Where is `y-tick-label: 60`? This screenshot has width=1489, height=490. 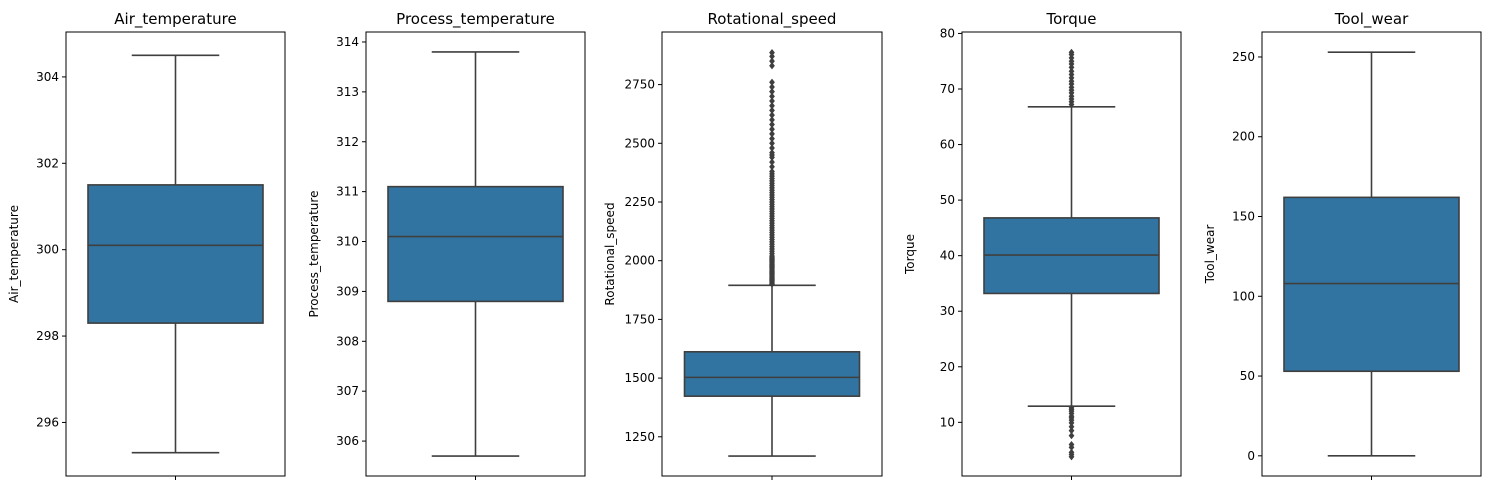 y-tick-label: 60 is located at coordinates (947, 145).